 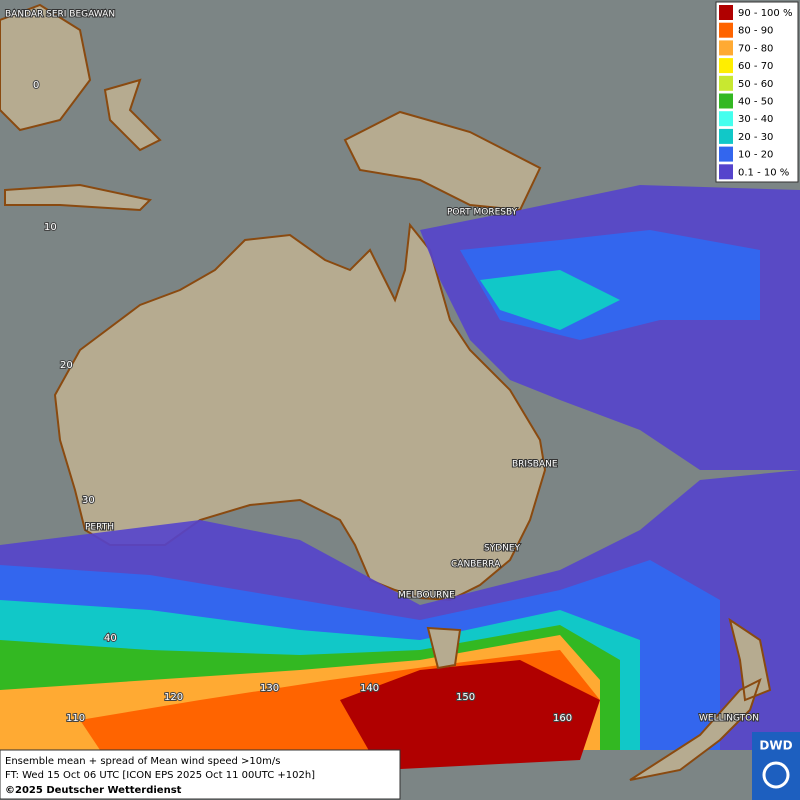 What do you see at coordinates (763, 172) in the screenshot?
I see `legend-label: 0.1 - 10 %` at bounding box center [763, 172].